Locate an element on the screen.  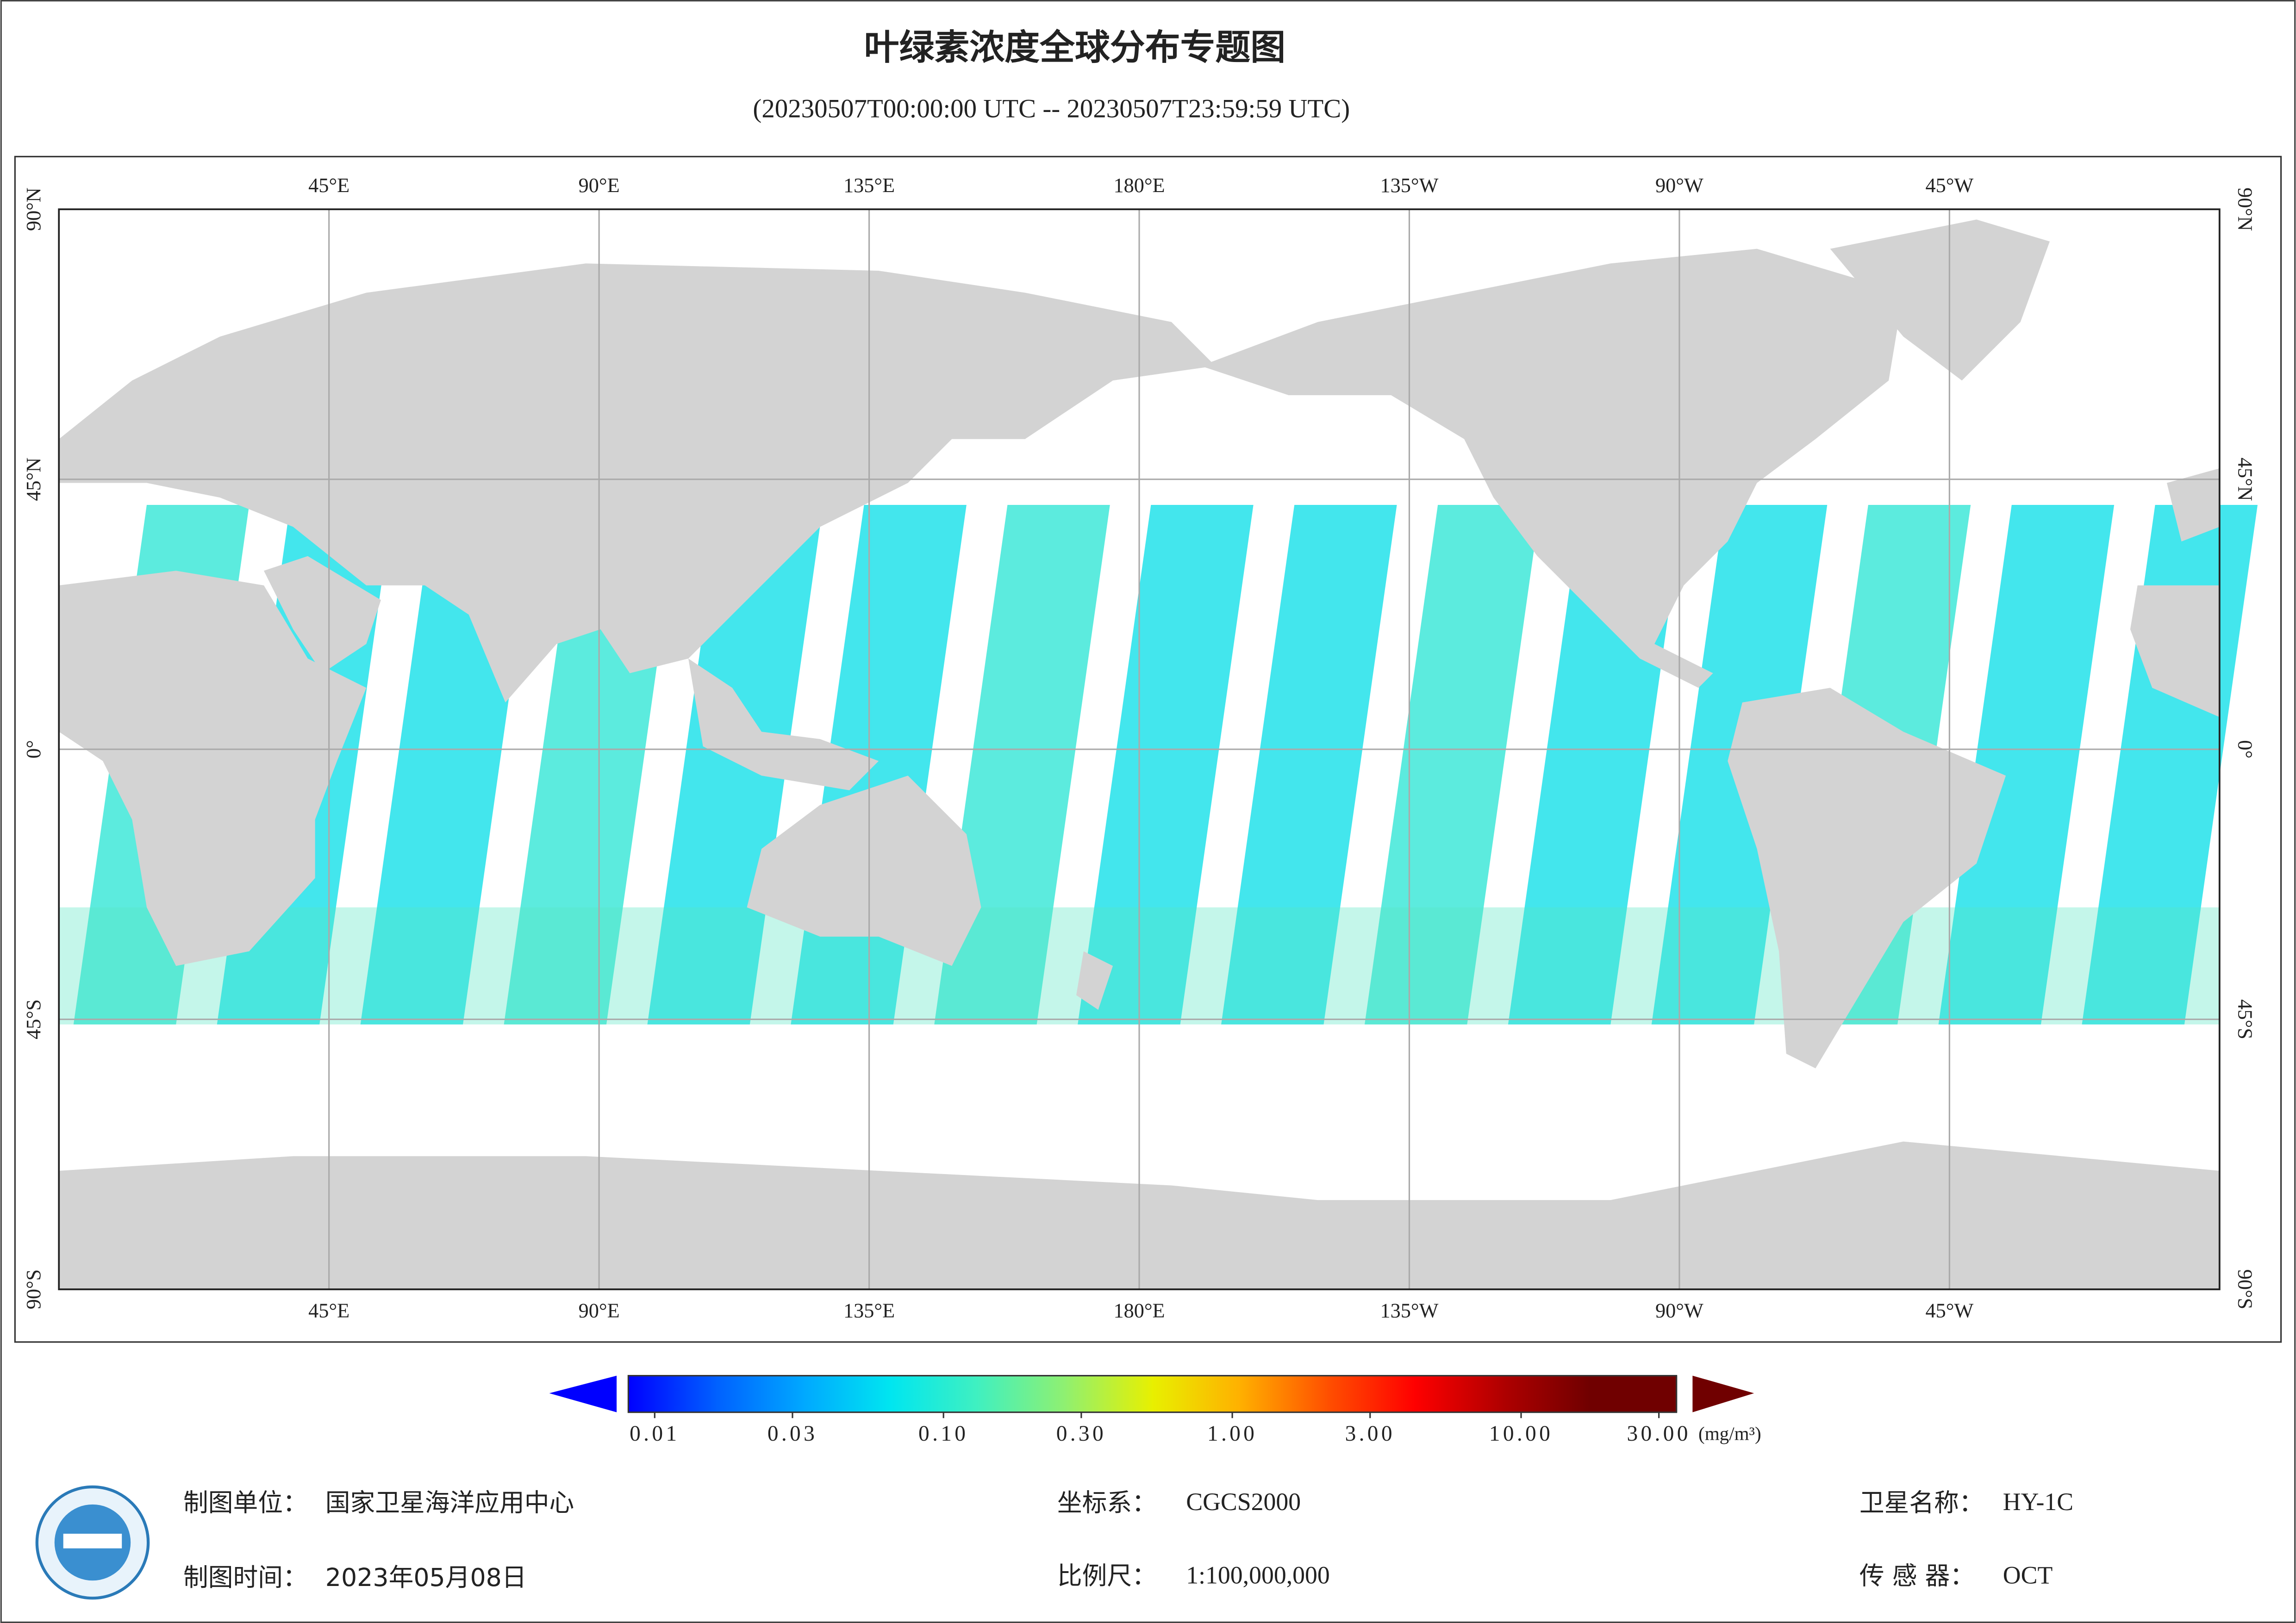
colorbar-tick-label: 0.01 is located at coordinates (655, 1434).